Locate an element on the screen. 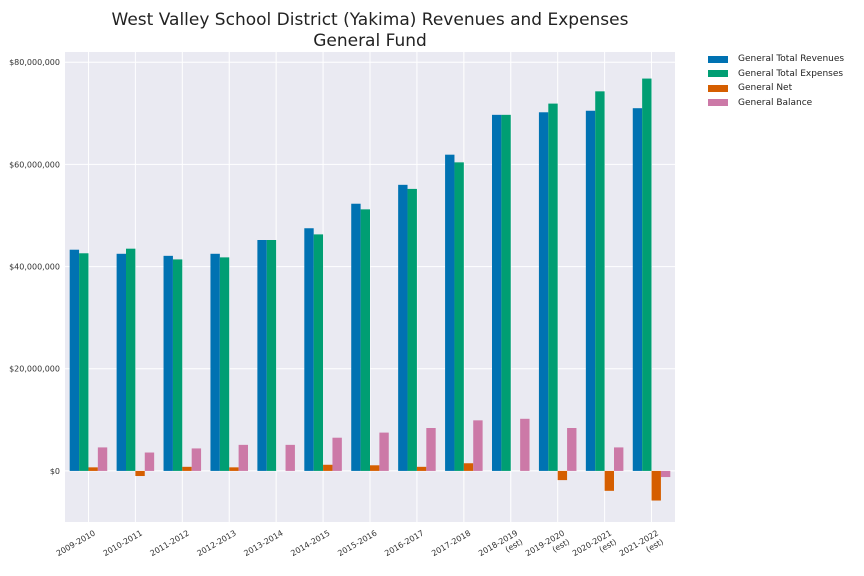 The width and height of the screenshot is (864, 576). legend-label: General Total Revenues is located at coordinates (791, 59).